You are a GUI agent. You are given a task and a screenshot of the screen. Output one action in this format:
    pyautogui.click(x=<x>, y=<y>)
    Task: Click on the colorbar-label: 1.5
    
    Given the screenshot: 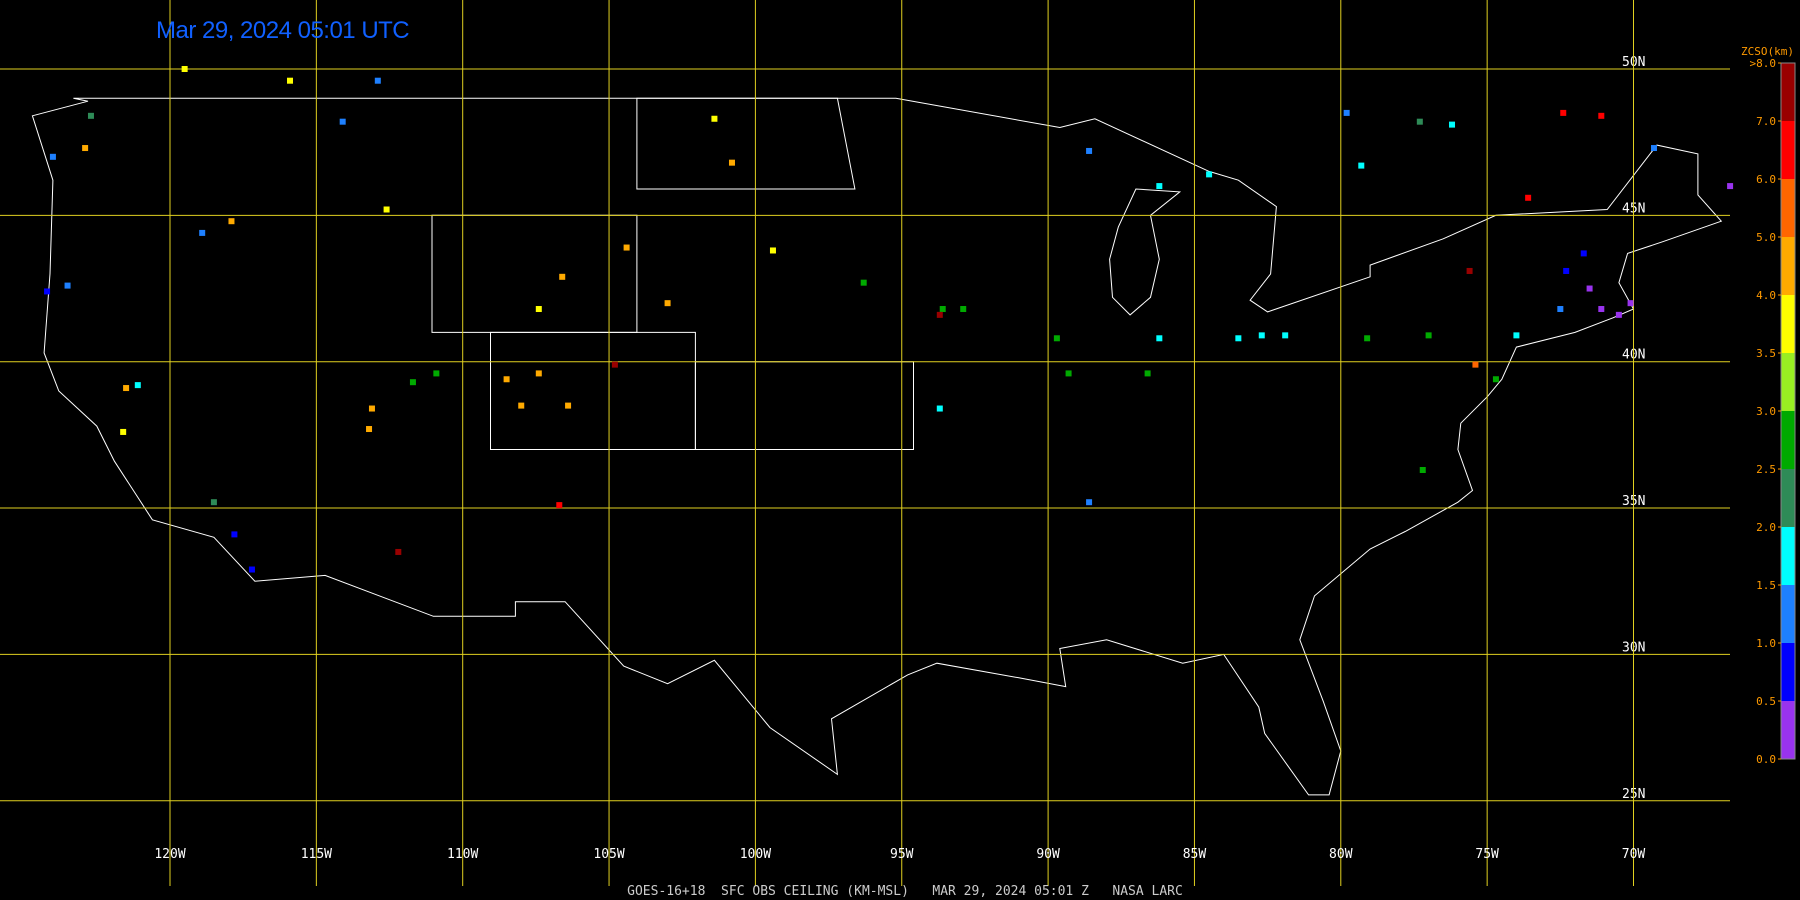 What is the action you would take?
    pyautogui.click(x=1766, y=585)
    